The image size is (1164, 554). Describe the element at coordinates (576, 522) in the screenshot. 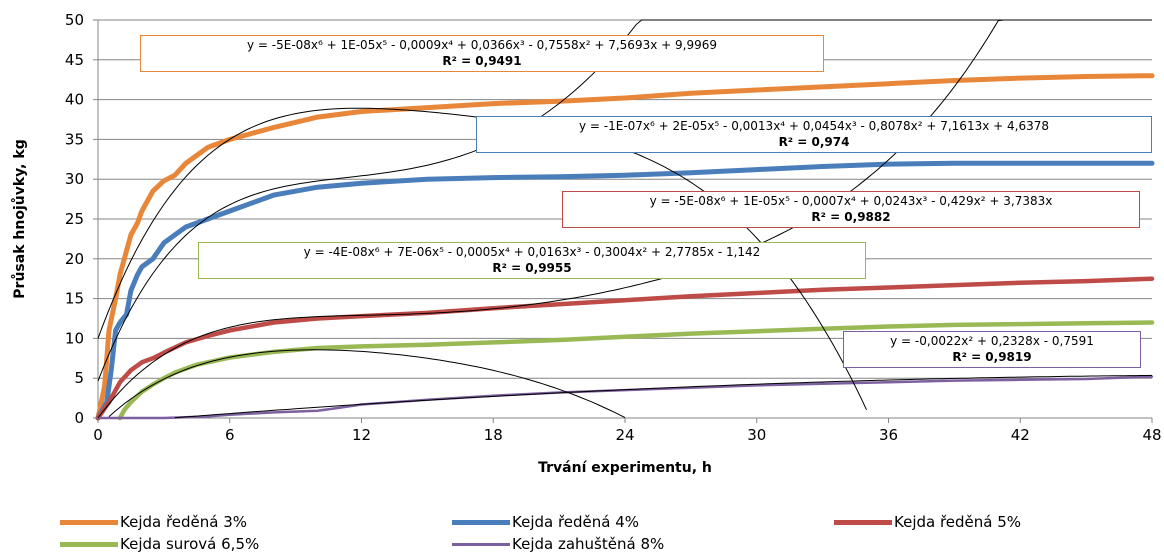

I see `legend-label: Kejda ředěná 4%` at that location.